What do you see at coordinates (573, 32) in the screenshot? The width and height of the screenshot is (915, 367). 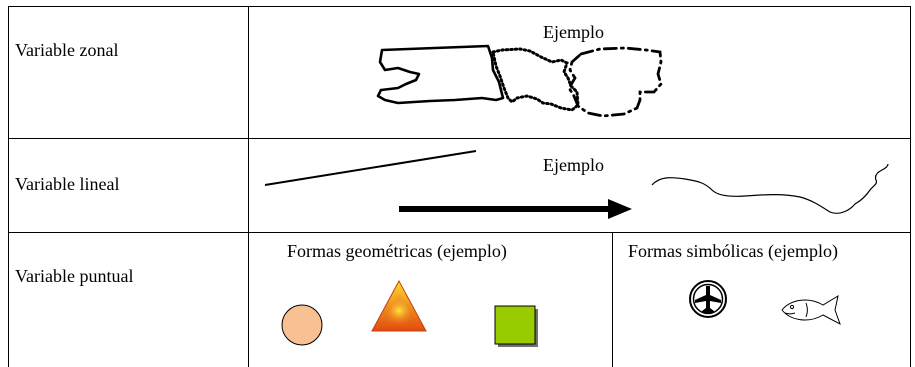 I see `zonal-example-label: Ejemplo` at bounding box center [573, 32].